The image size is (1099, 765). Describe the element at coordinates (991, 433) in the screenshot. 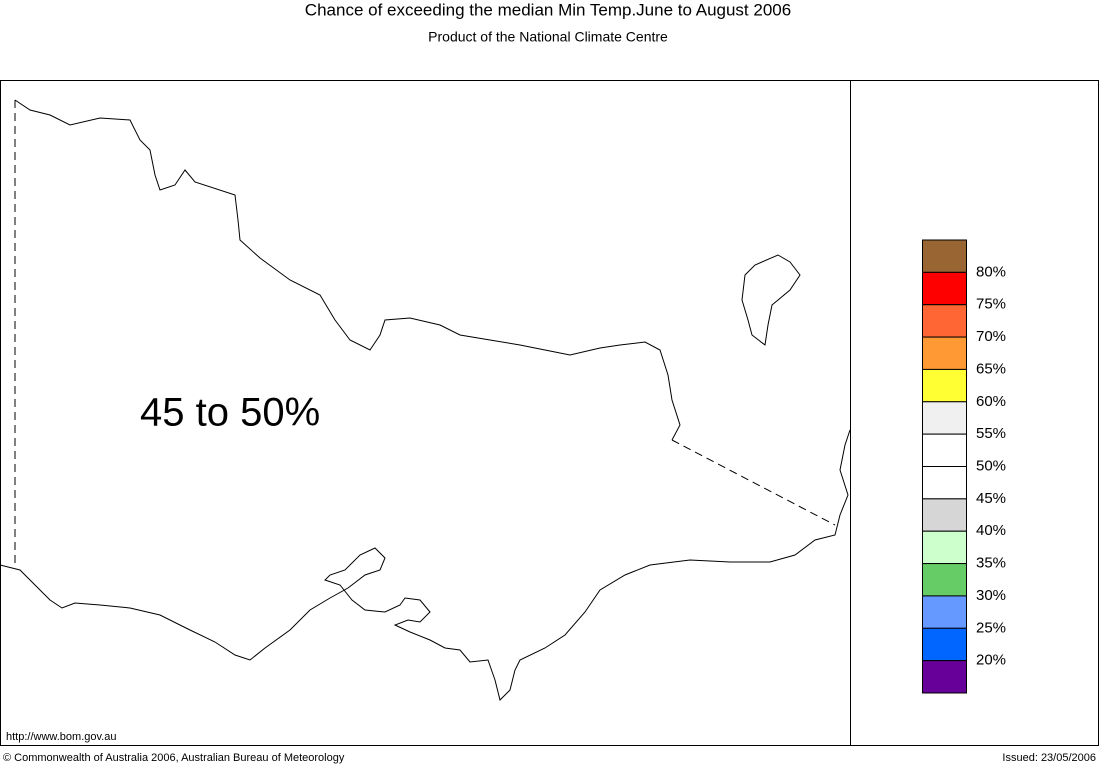

I see `legend-label: 55%` at that location.